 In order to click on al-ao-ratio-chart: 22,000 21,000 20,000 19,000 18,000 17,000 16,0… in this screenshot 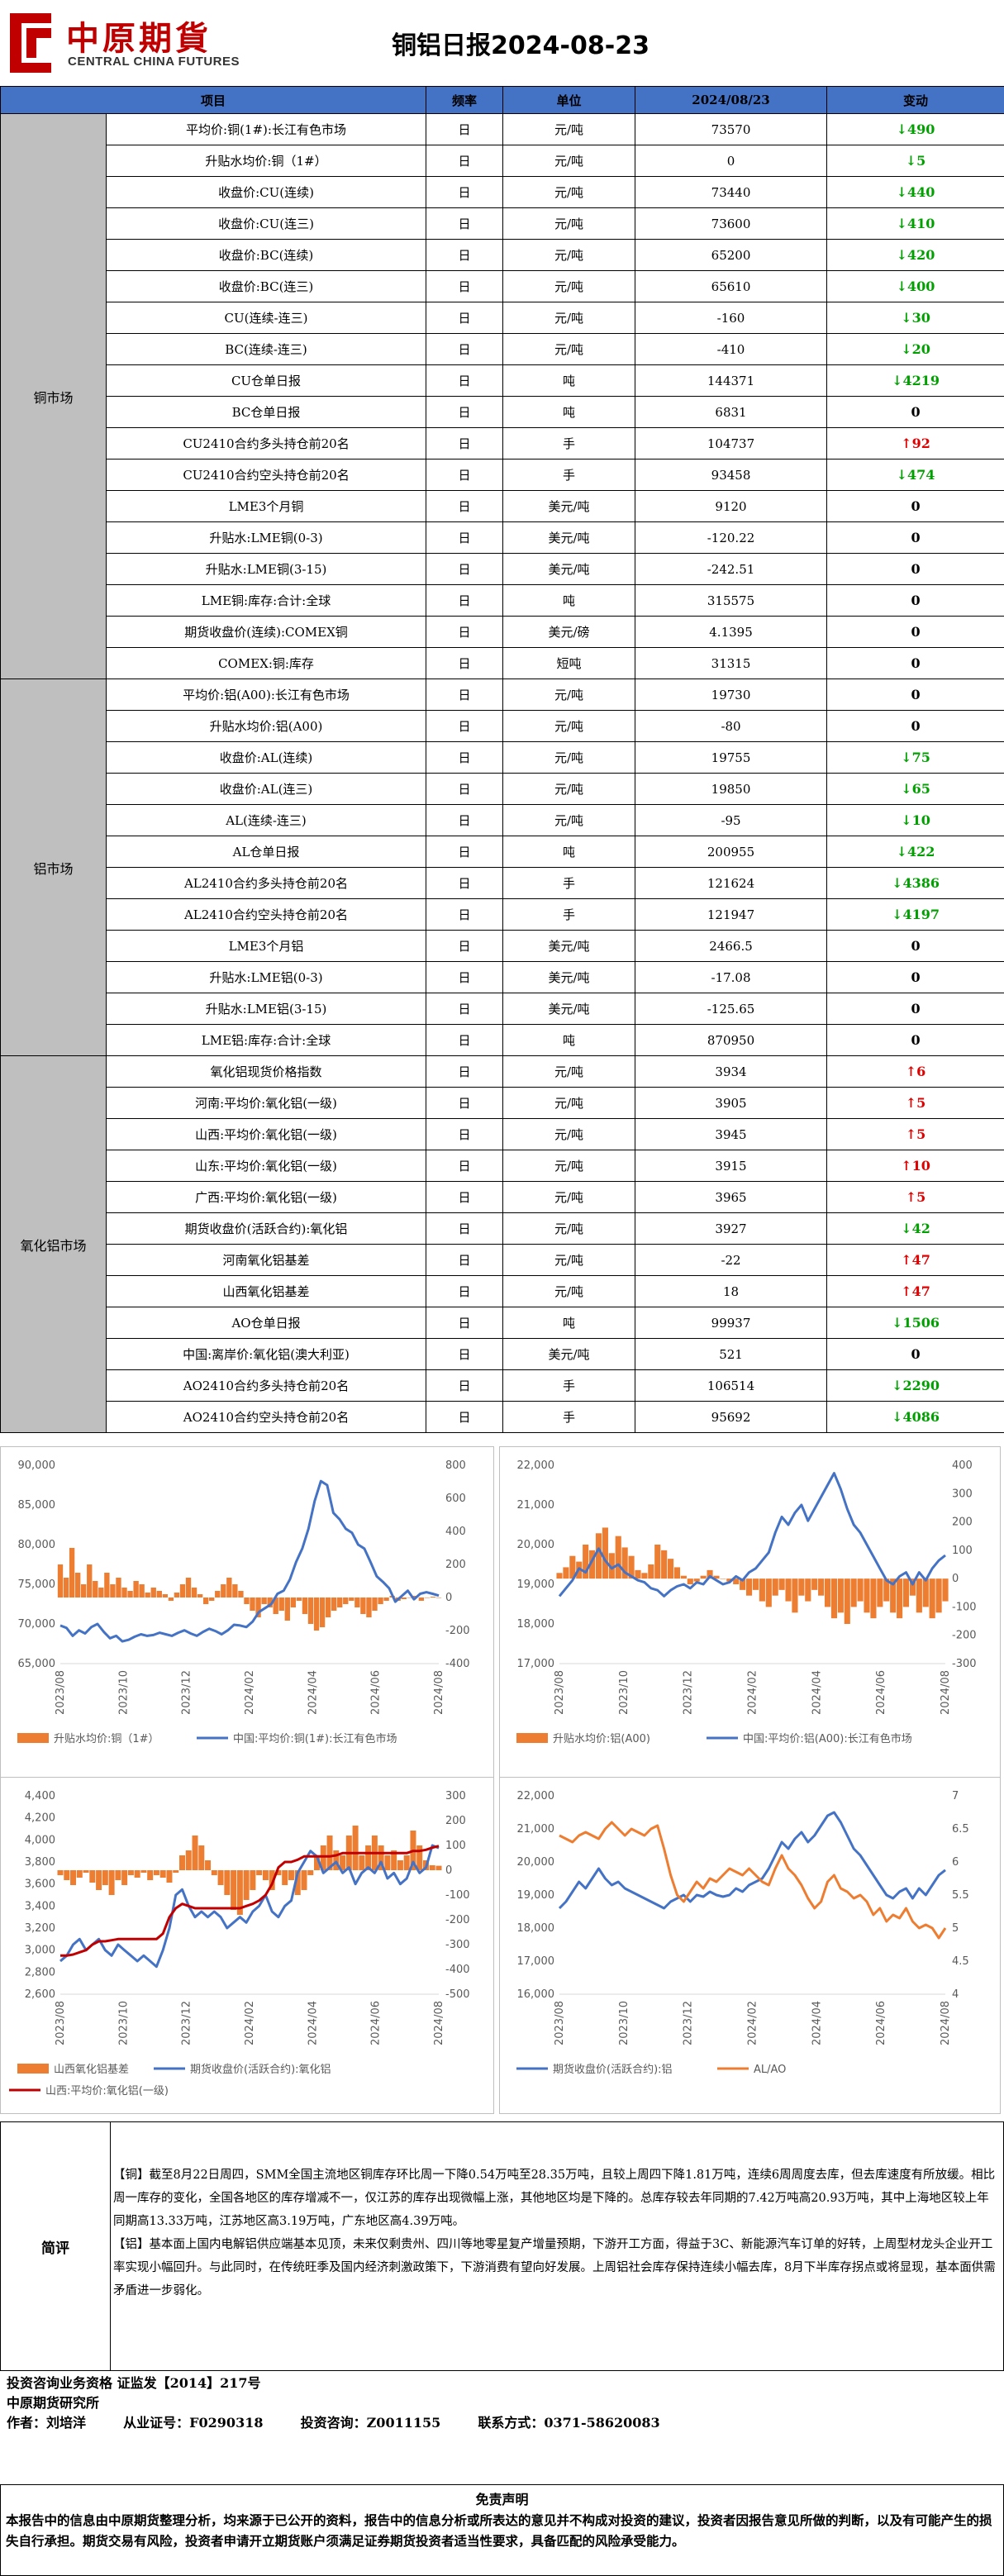, I will do `click(750, 1946)`.